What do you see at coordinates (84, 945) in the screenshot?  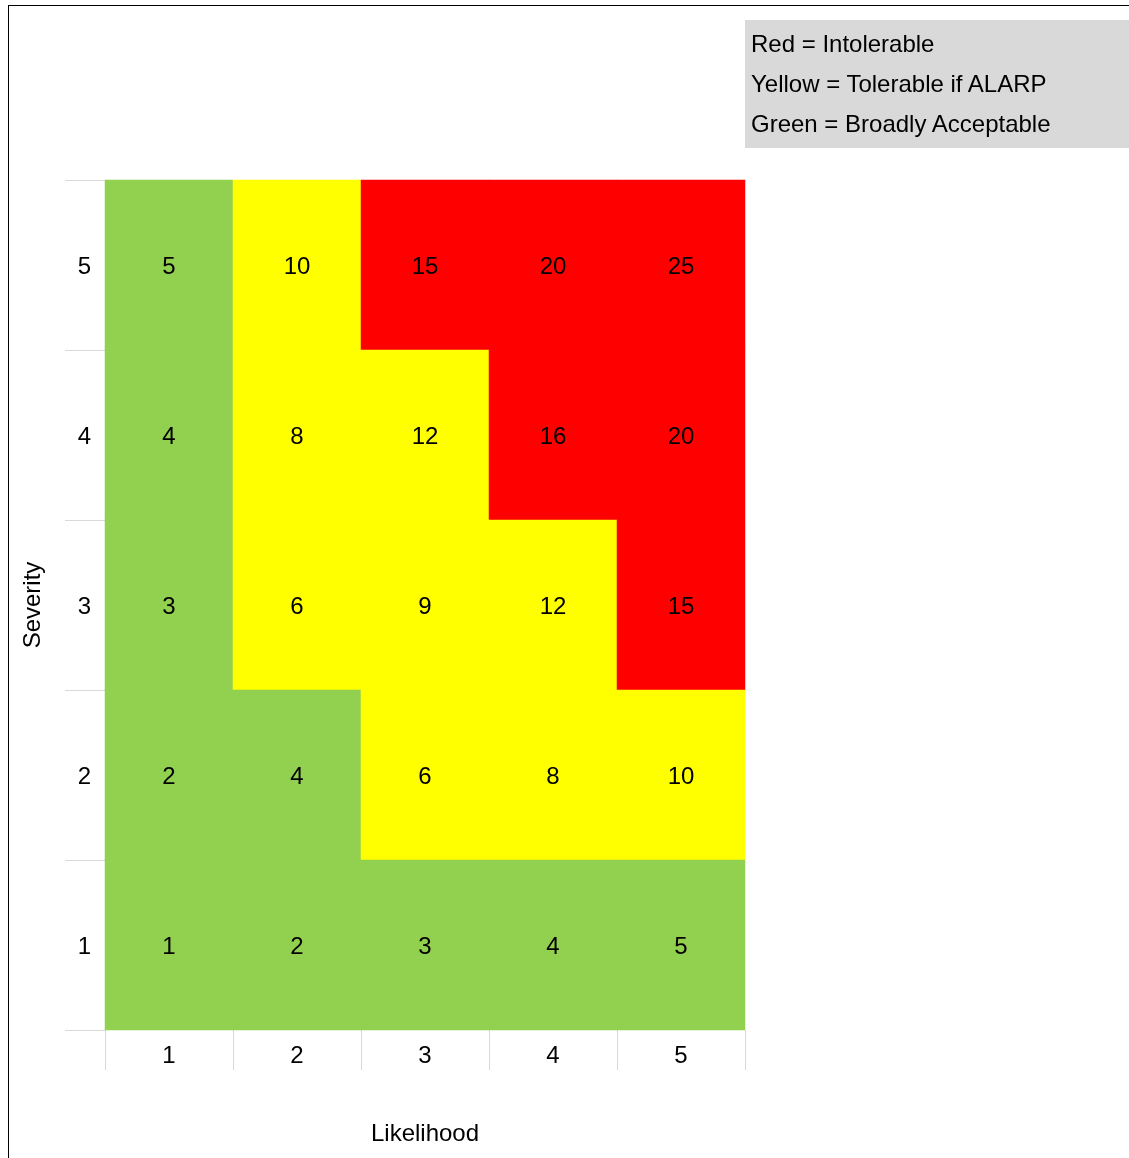 I see `y-tick-label: 1` at bounding box center [84, 945].